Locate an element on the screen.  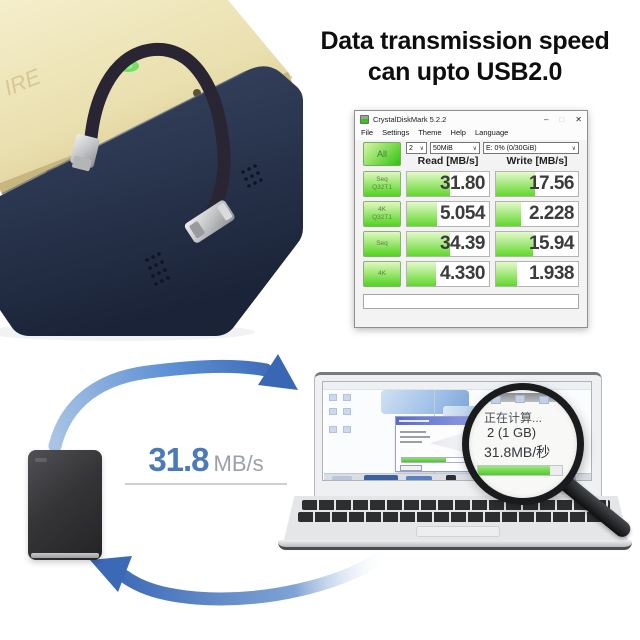
speed-label: 31.8 MB/s is located at coordinates (206, 463).